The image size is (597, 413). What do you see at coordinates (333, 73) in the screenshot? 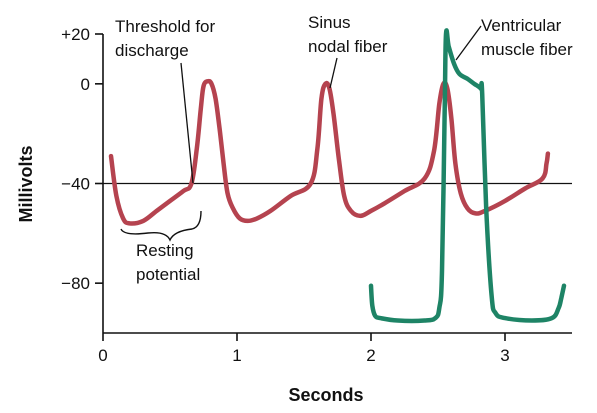
I see `annotation-sinus-leader` at bounding box center [333, 73].